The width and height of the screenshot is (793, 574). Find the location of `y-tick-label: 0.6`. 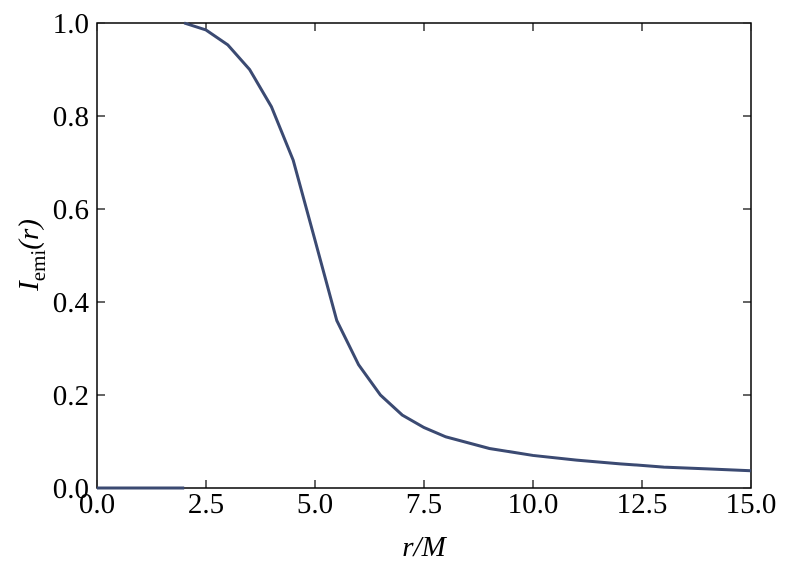

y-tick-label: 0.6 is located at coordinates (71, 210).